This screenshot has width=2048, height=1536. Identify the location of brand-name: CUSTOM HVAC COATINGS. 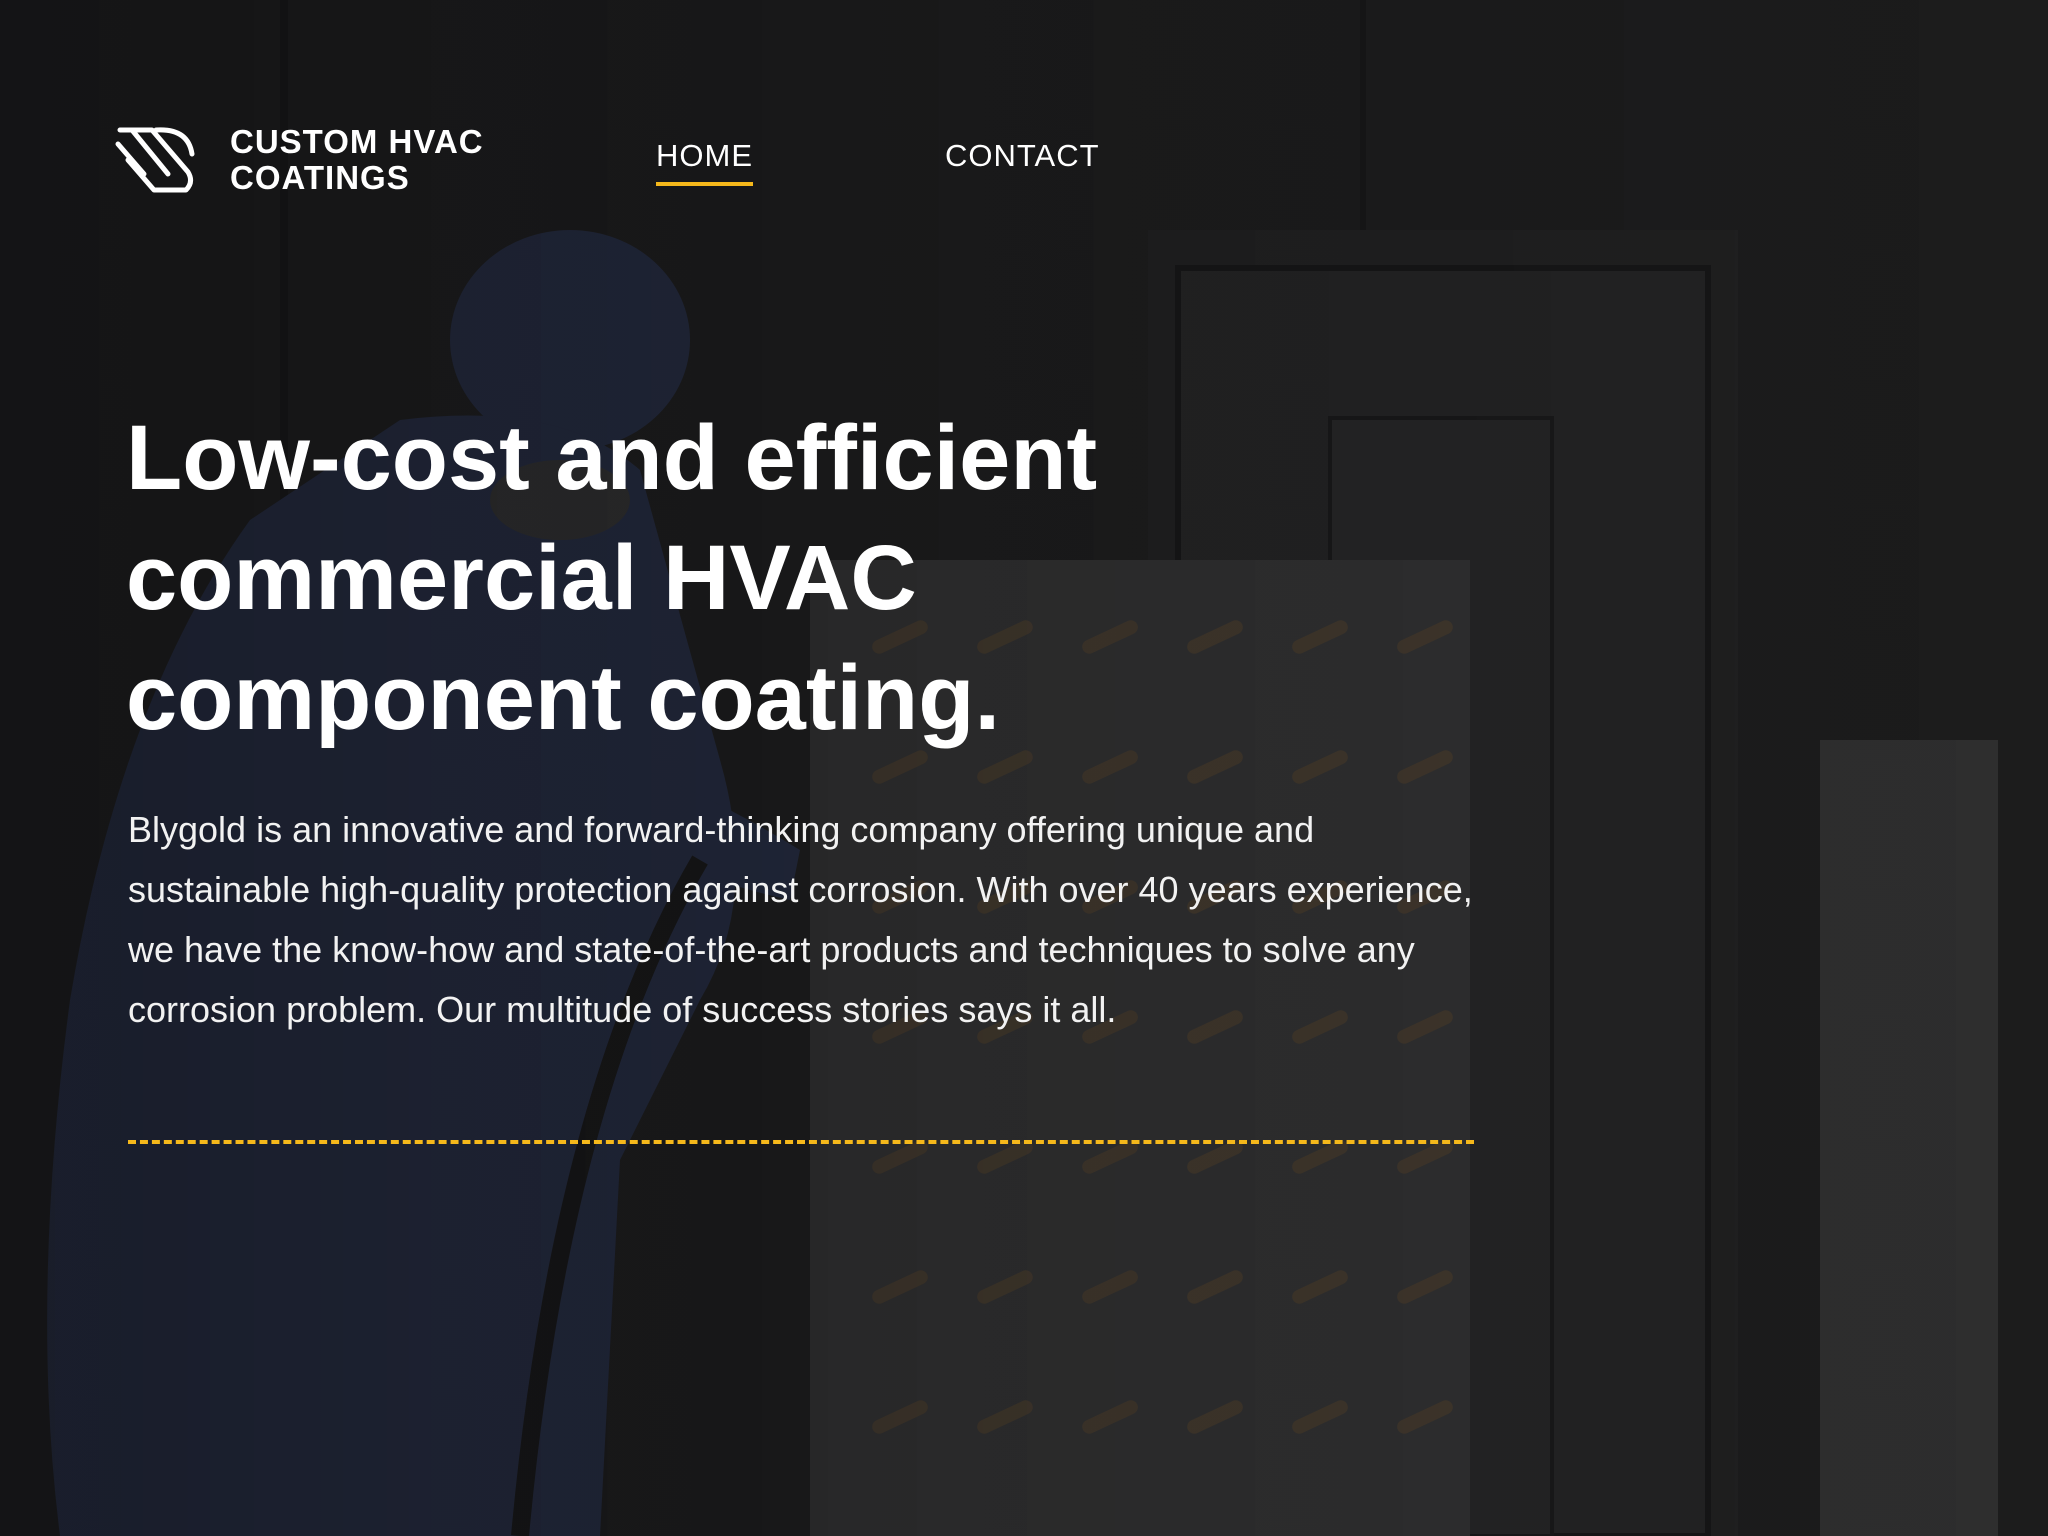
(357, 160).